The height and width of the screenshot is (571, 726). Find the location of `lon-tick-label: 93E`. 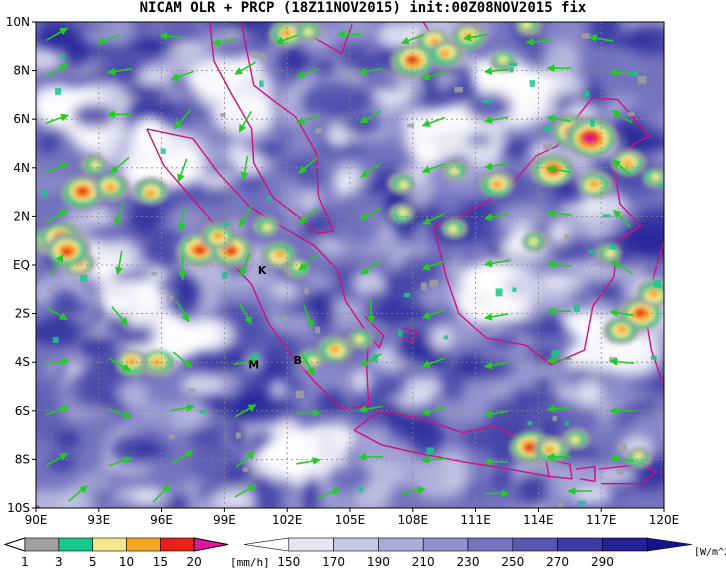

lon-tick-label: 93E is located at coordinates (98, 520).